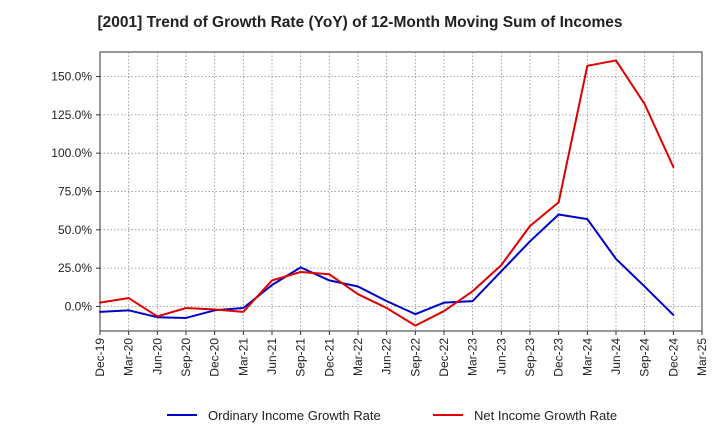 The image size is (720, 440). What do you see at coordinates (501, 356) in the screenshot?
I see `x-tick-label: Jun-23` at bounding box center [501, 356].